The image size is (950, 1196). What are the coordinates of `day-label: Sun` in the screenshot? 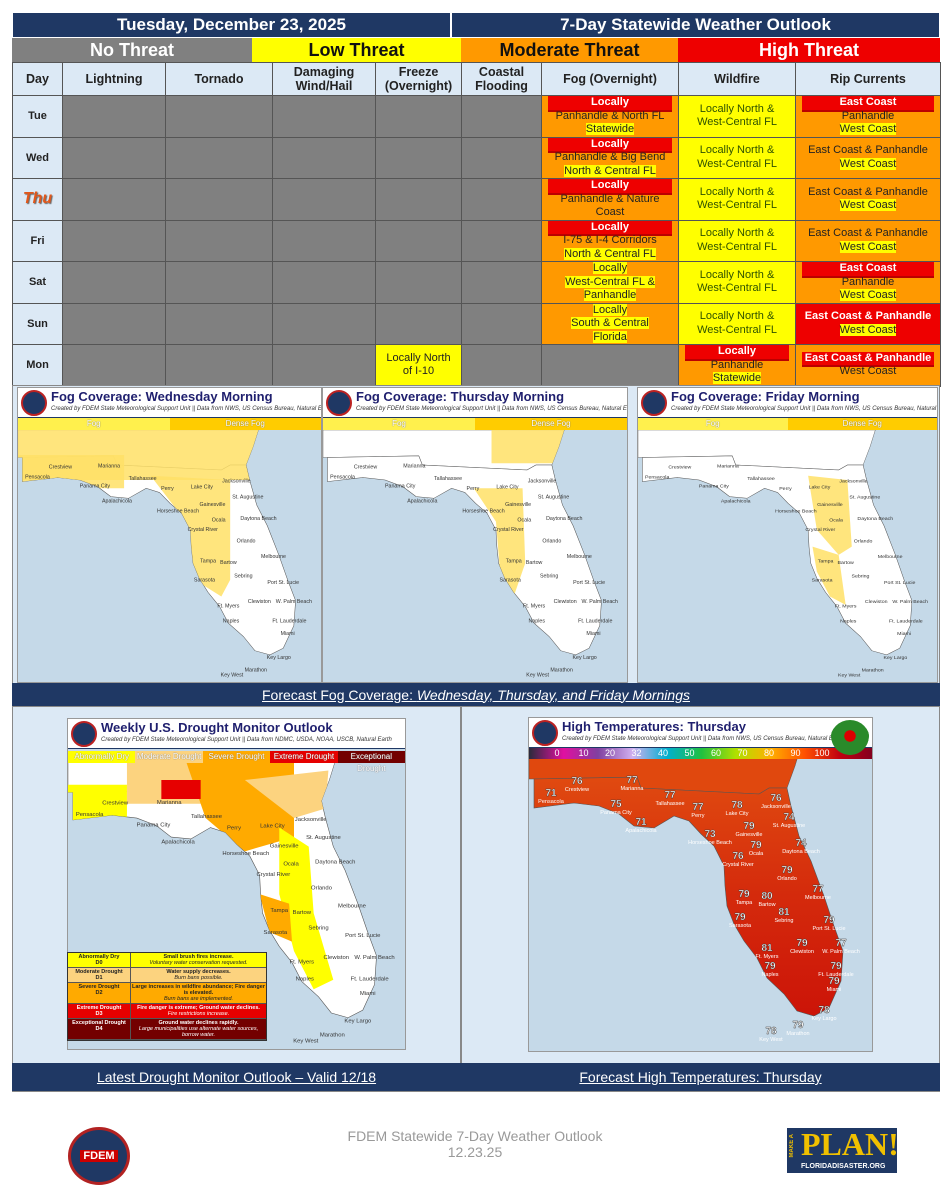 It's located at (37, 323).